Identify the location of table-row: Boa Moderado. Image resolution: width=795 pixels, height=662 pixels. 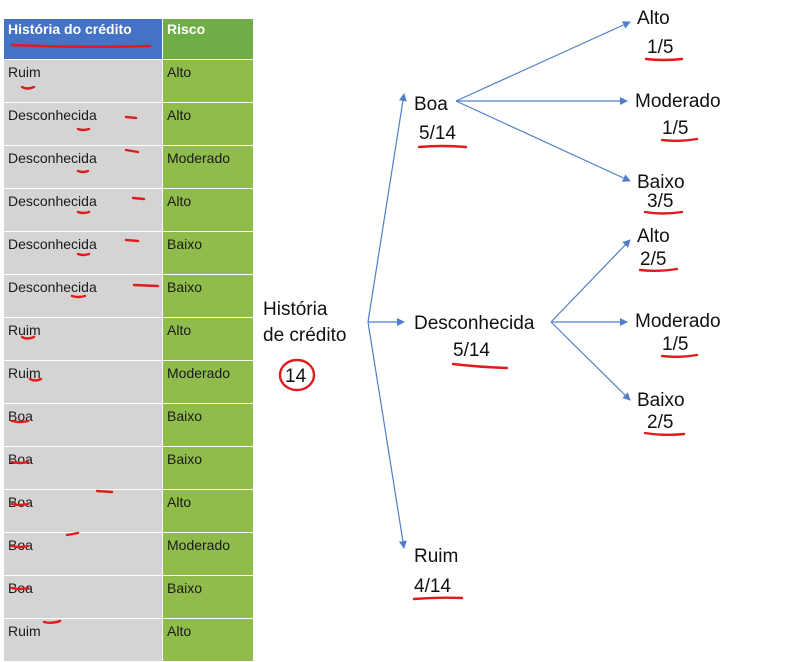
(128, 554).